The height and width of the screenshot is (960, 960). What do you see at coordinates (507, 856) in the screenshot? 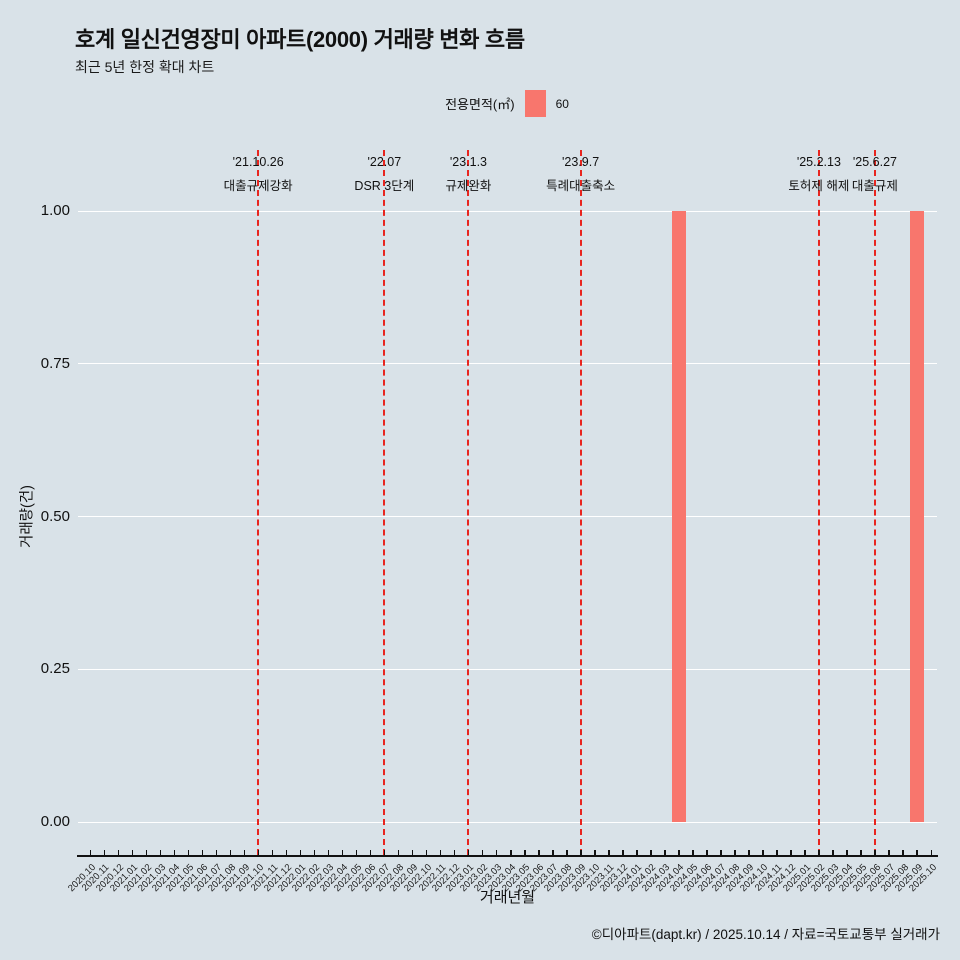
I see `x-axis-line` at bounding box center [507, 856].